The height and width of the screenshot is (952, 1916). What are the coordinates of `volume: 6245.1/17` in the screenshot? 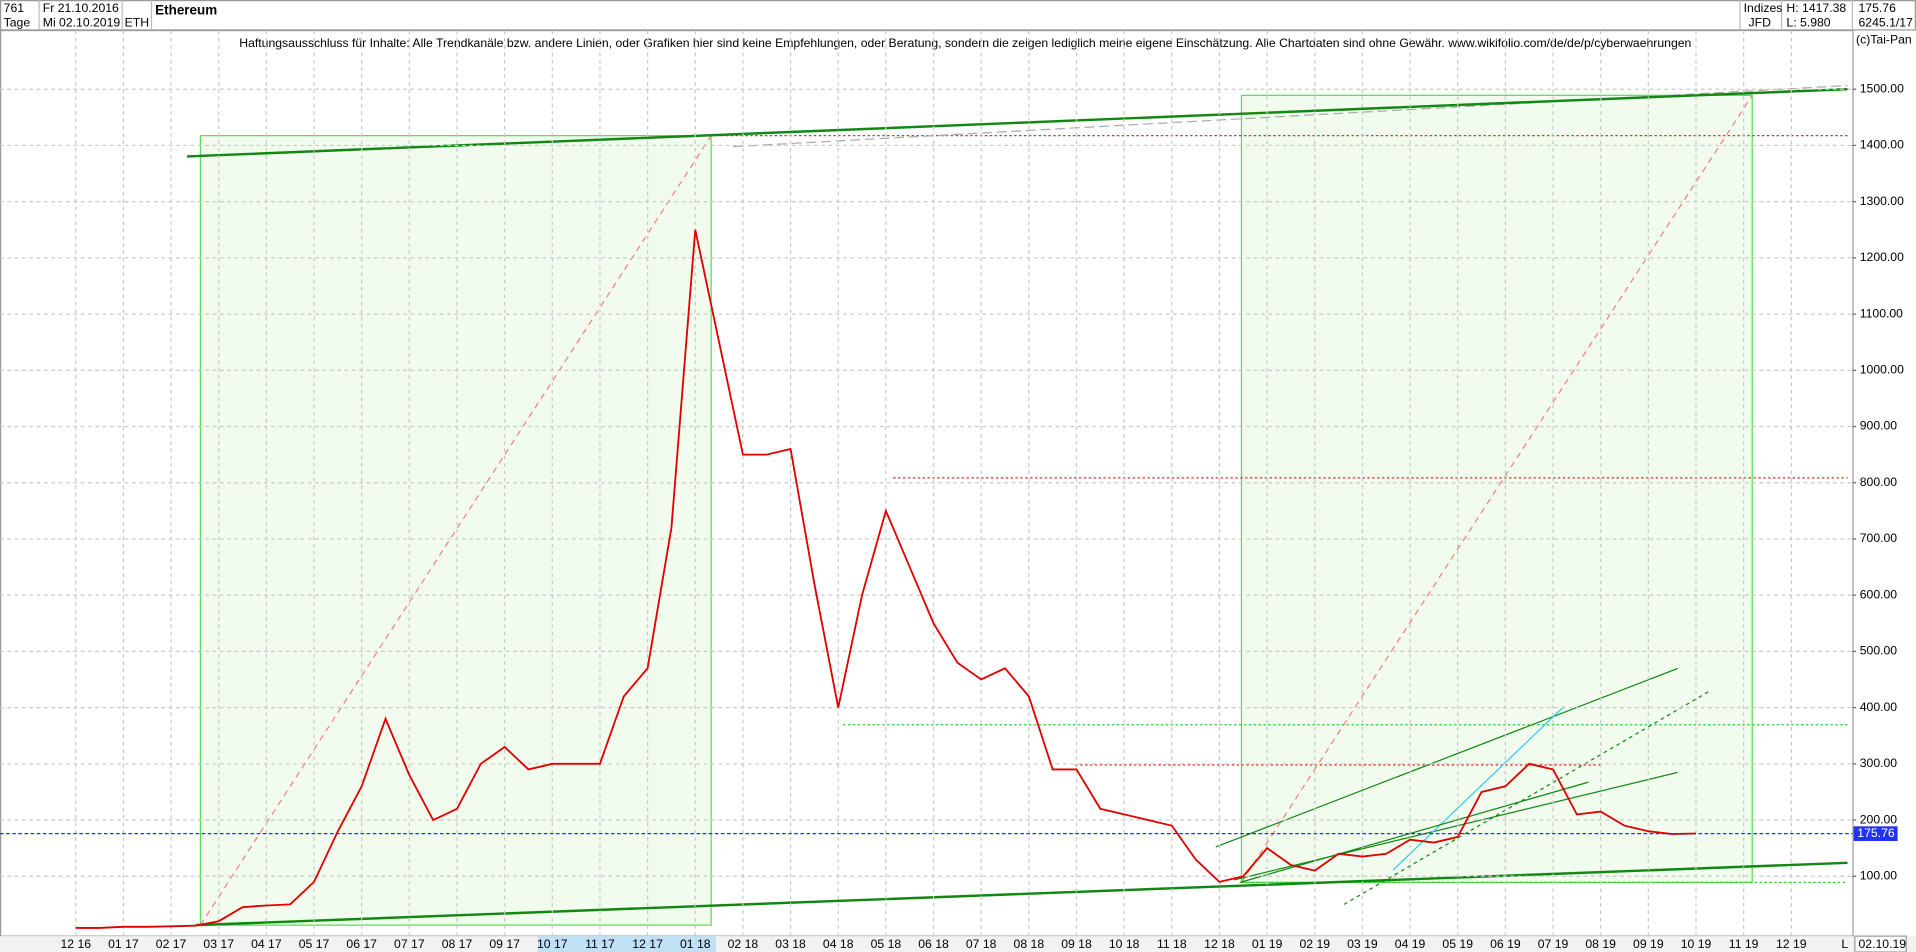 It's located at (1886, 22).